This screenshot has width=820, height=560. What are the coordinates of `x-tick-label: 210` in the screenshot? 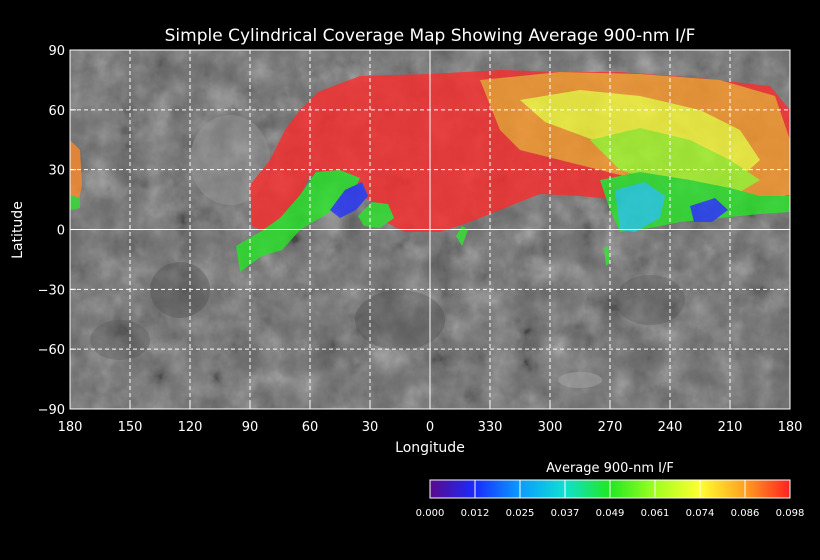 It's located at (730, 427).